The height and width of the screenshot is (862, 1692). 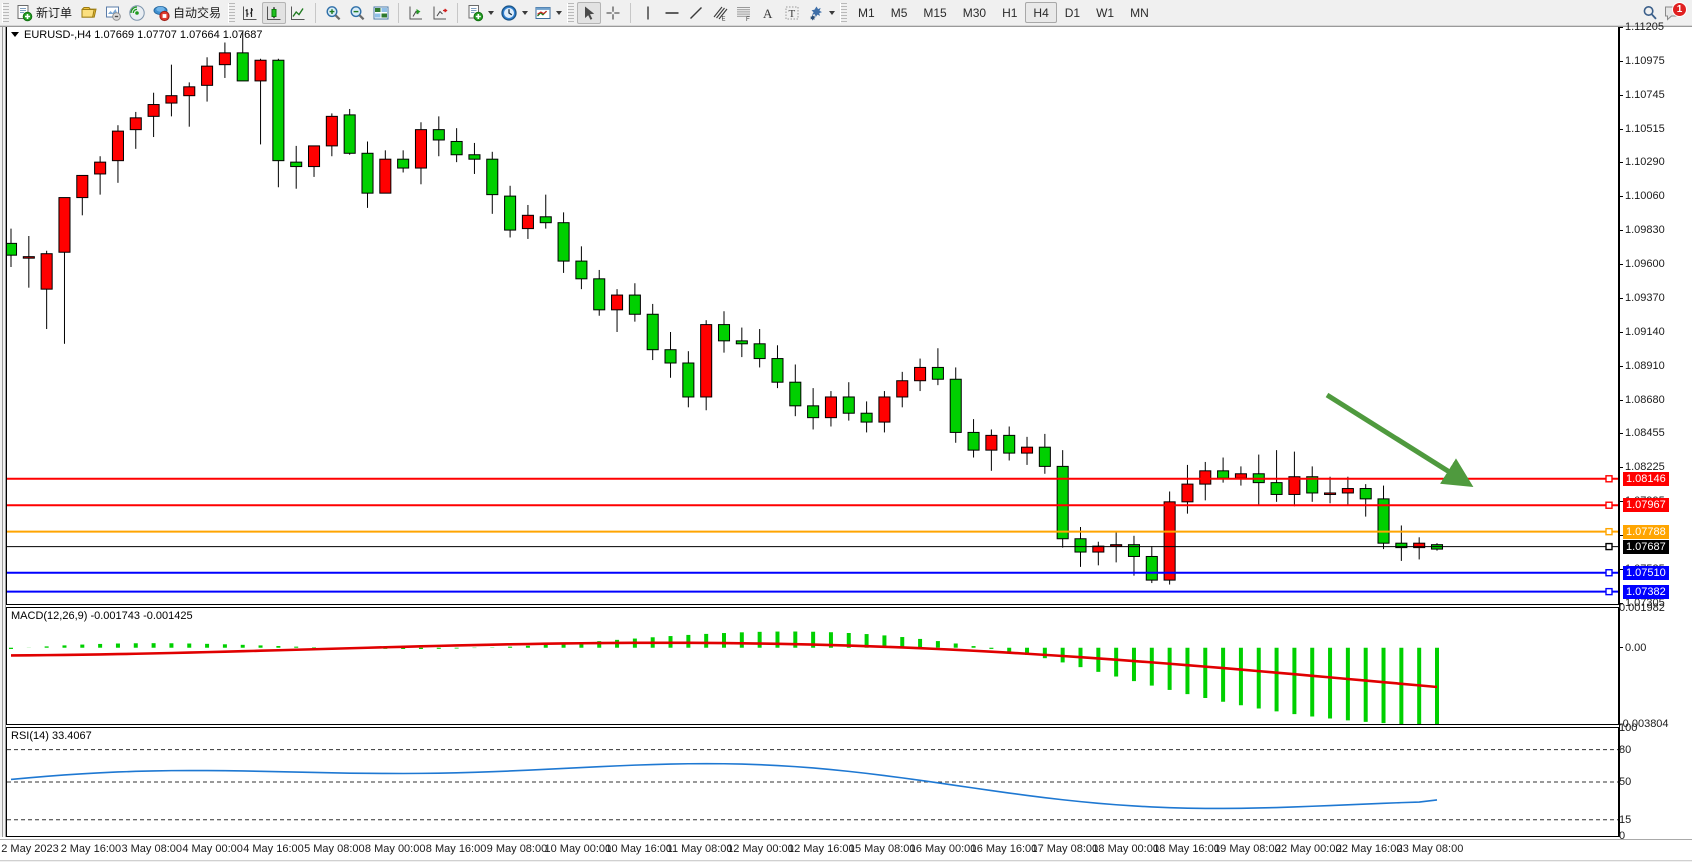 What do you see at coordinates (1642, 264) in the screenshot?
I see `price-tick: 1.09600` at bounding box center [1642, 264].